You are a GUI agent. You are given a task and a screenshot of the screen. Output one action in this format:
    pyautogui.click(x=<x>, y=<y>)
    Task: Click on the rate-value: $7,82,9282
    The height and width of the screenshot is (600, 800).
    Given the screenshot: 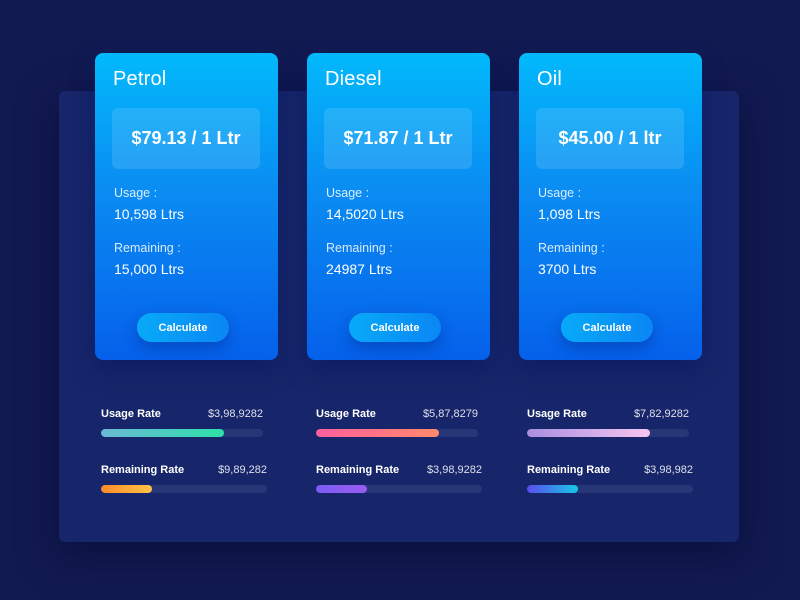 What is the action you would take?
    pyautogui.click(x=661, y=414)
    